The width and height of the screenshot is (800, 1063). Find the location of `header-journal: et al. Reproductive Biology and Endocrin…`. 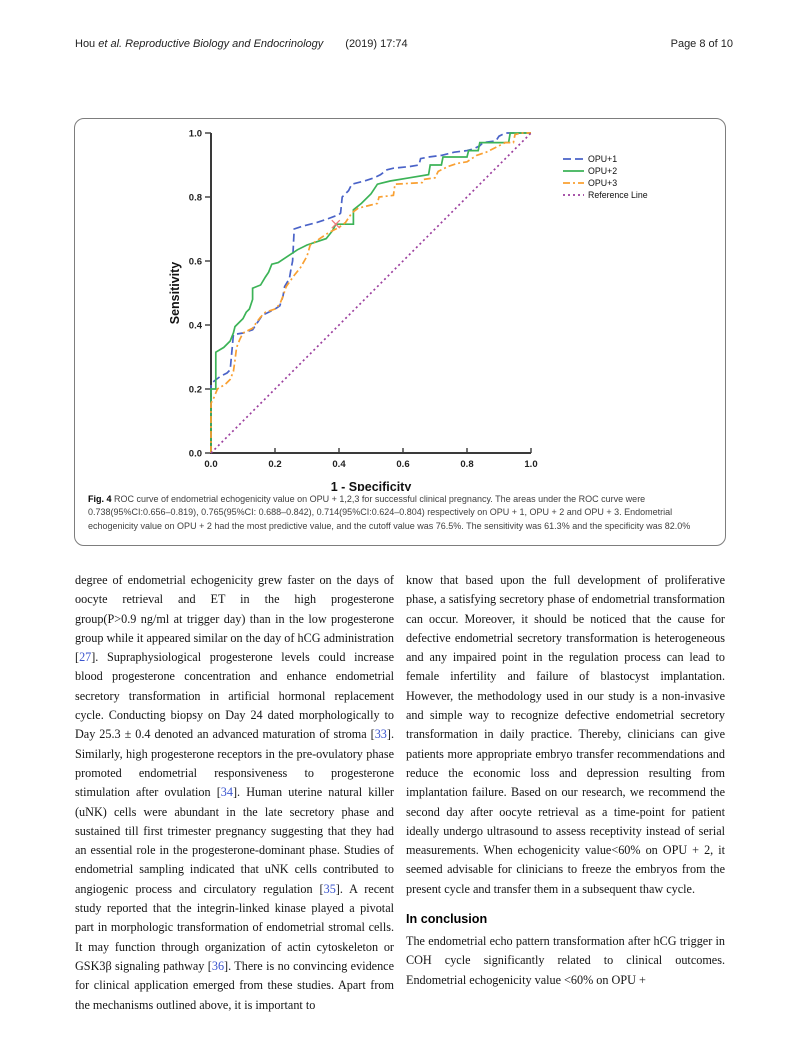

header-journal: et al. Reproductive Biology and Endocrin… is located at coordinates (211, 44).